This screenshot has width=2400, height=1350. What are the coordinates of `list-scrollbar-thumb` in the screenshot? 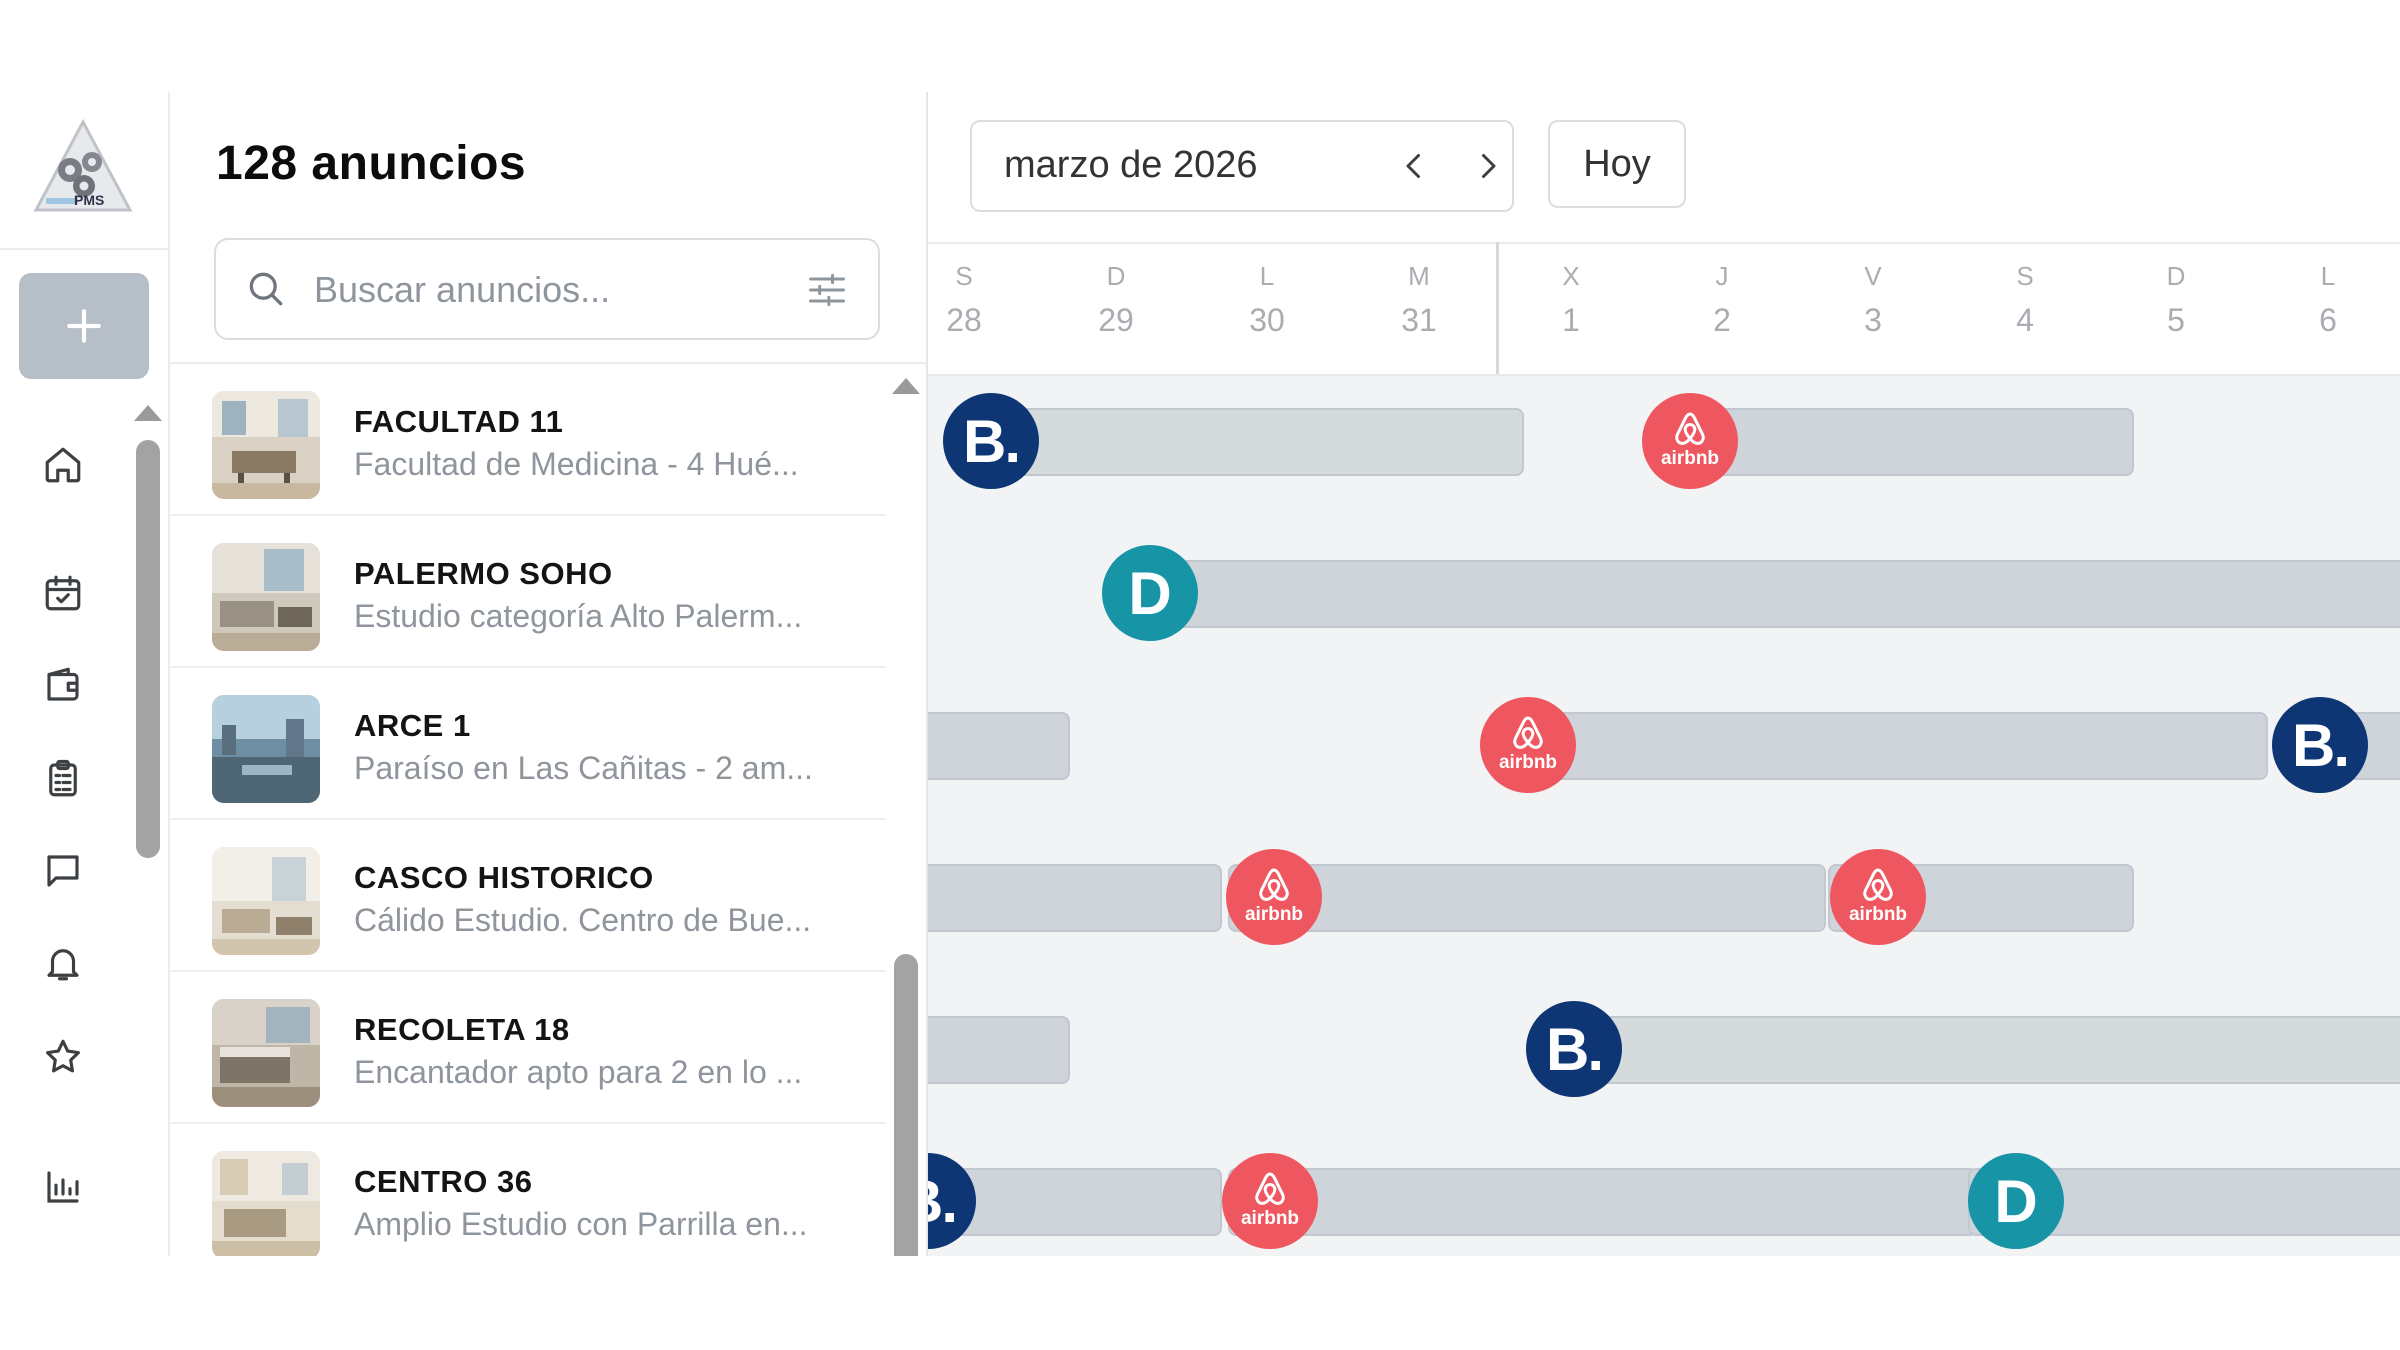 It's located at (906, 1105).